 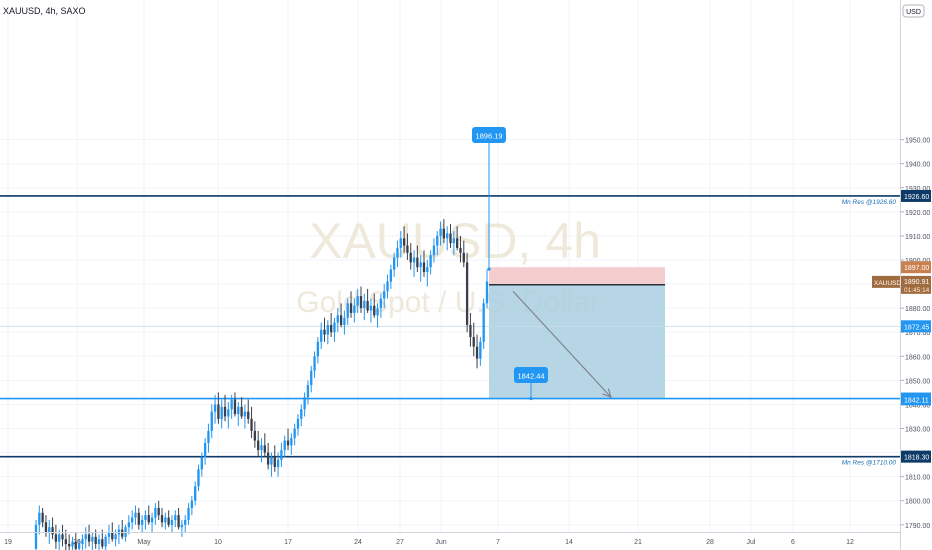 I want to click on x-tick-label: 10, so click(x=218, y=542).